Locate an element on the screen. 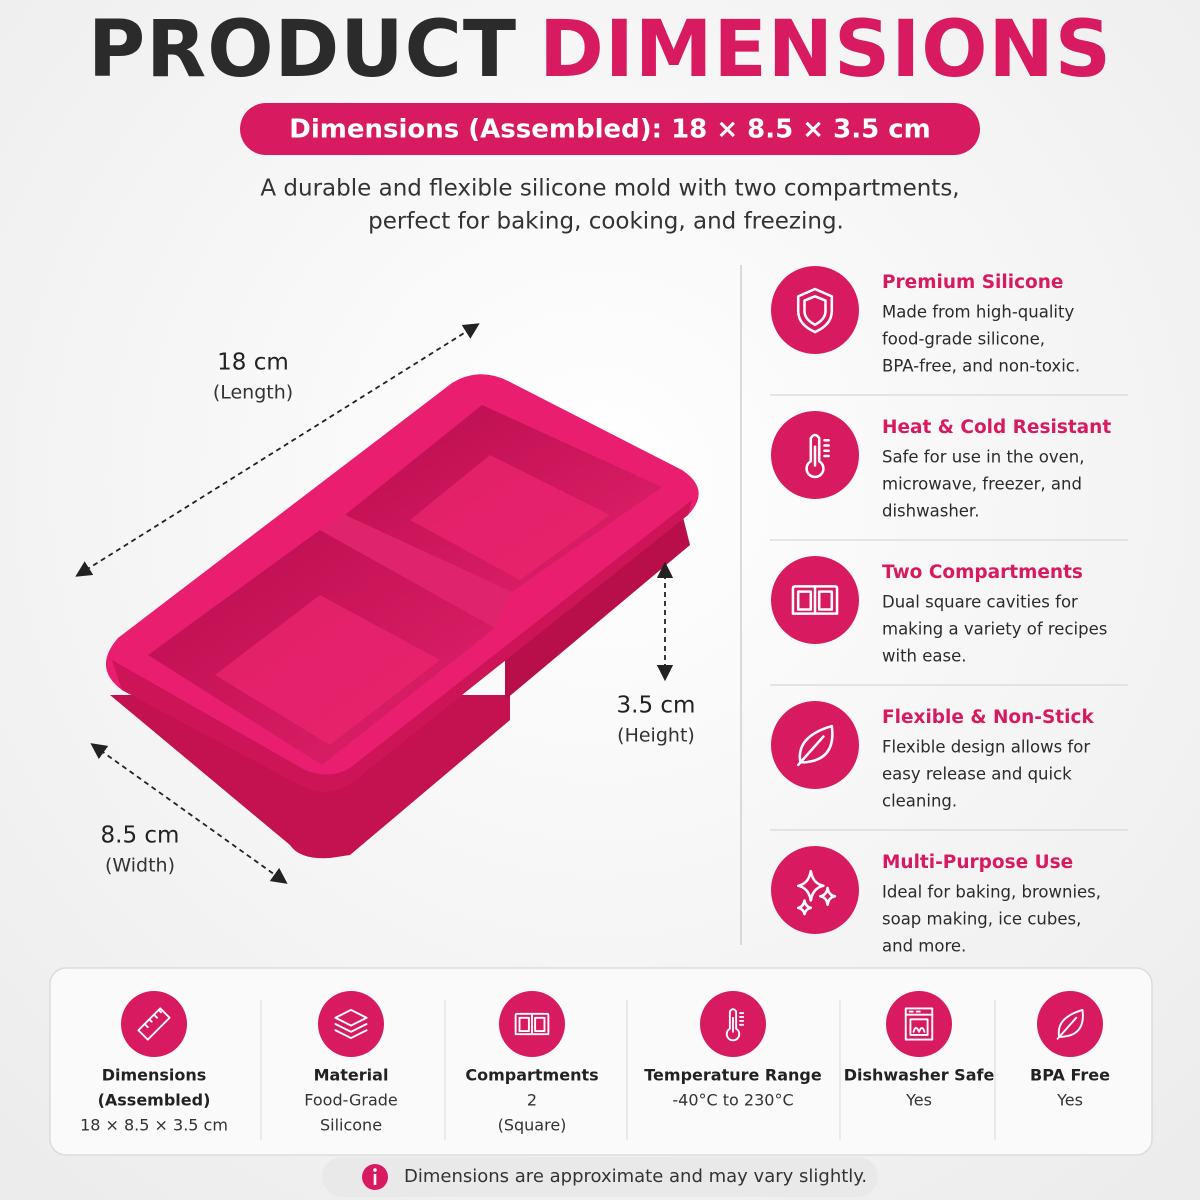  spec-title: Material is located at coordinates (351, 1075).